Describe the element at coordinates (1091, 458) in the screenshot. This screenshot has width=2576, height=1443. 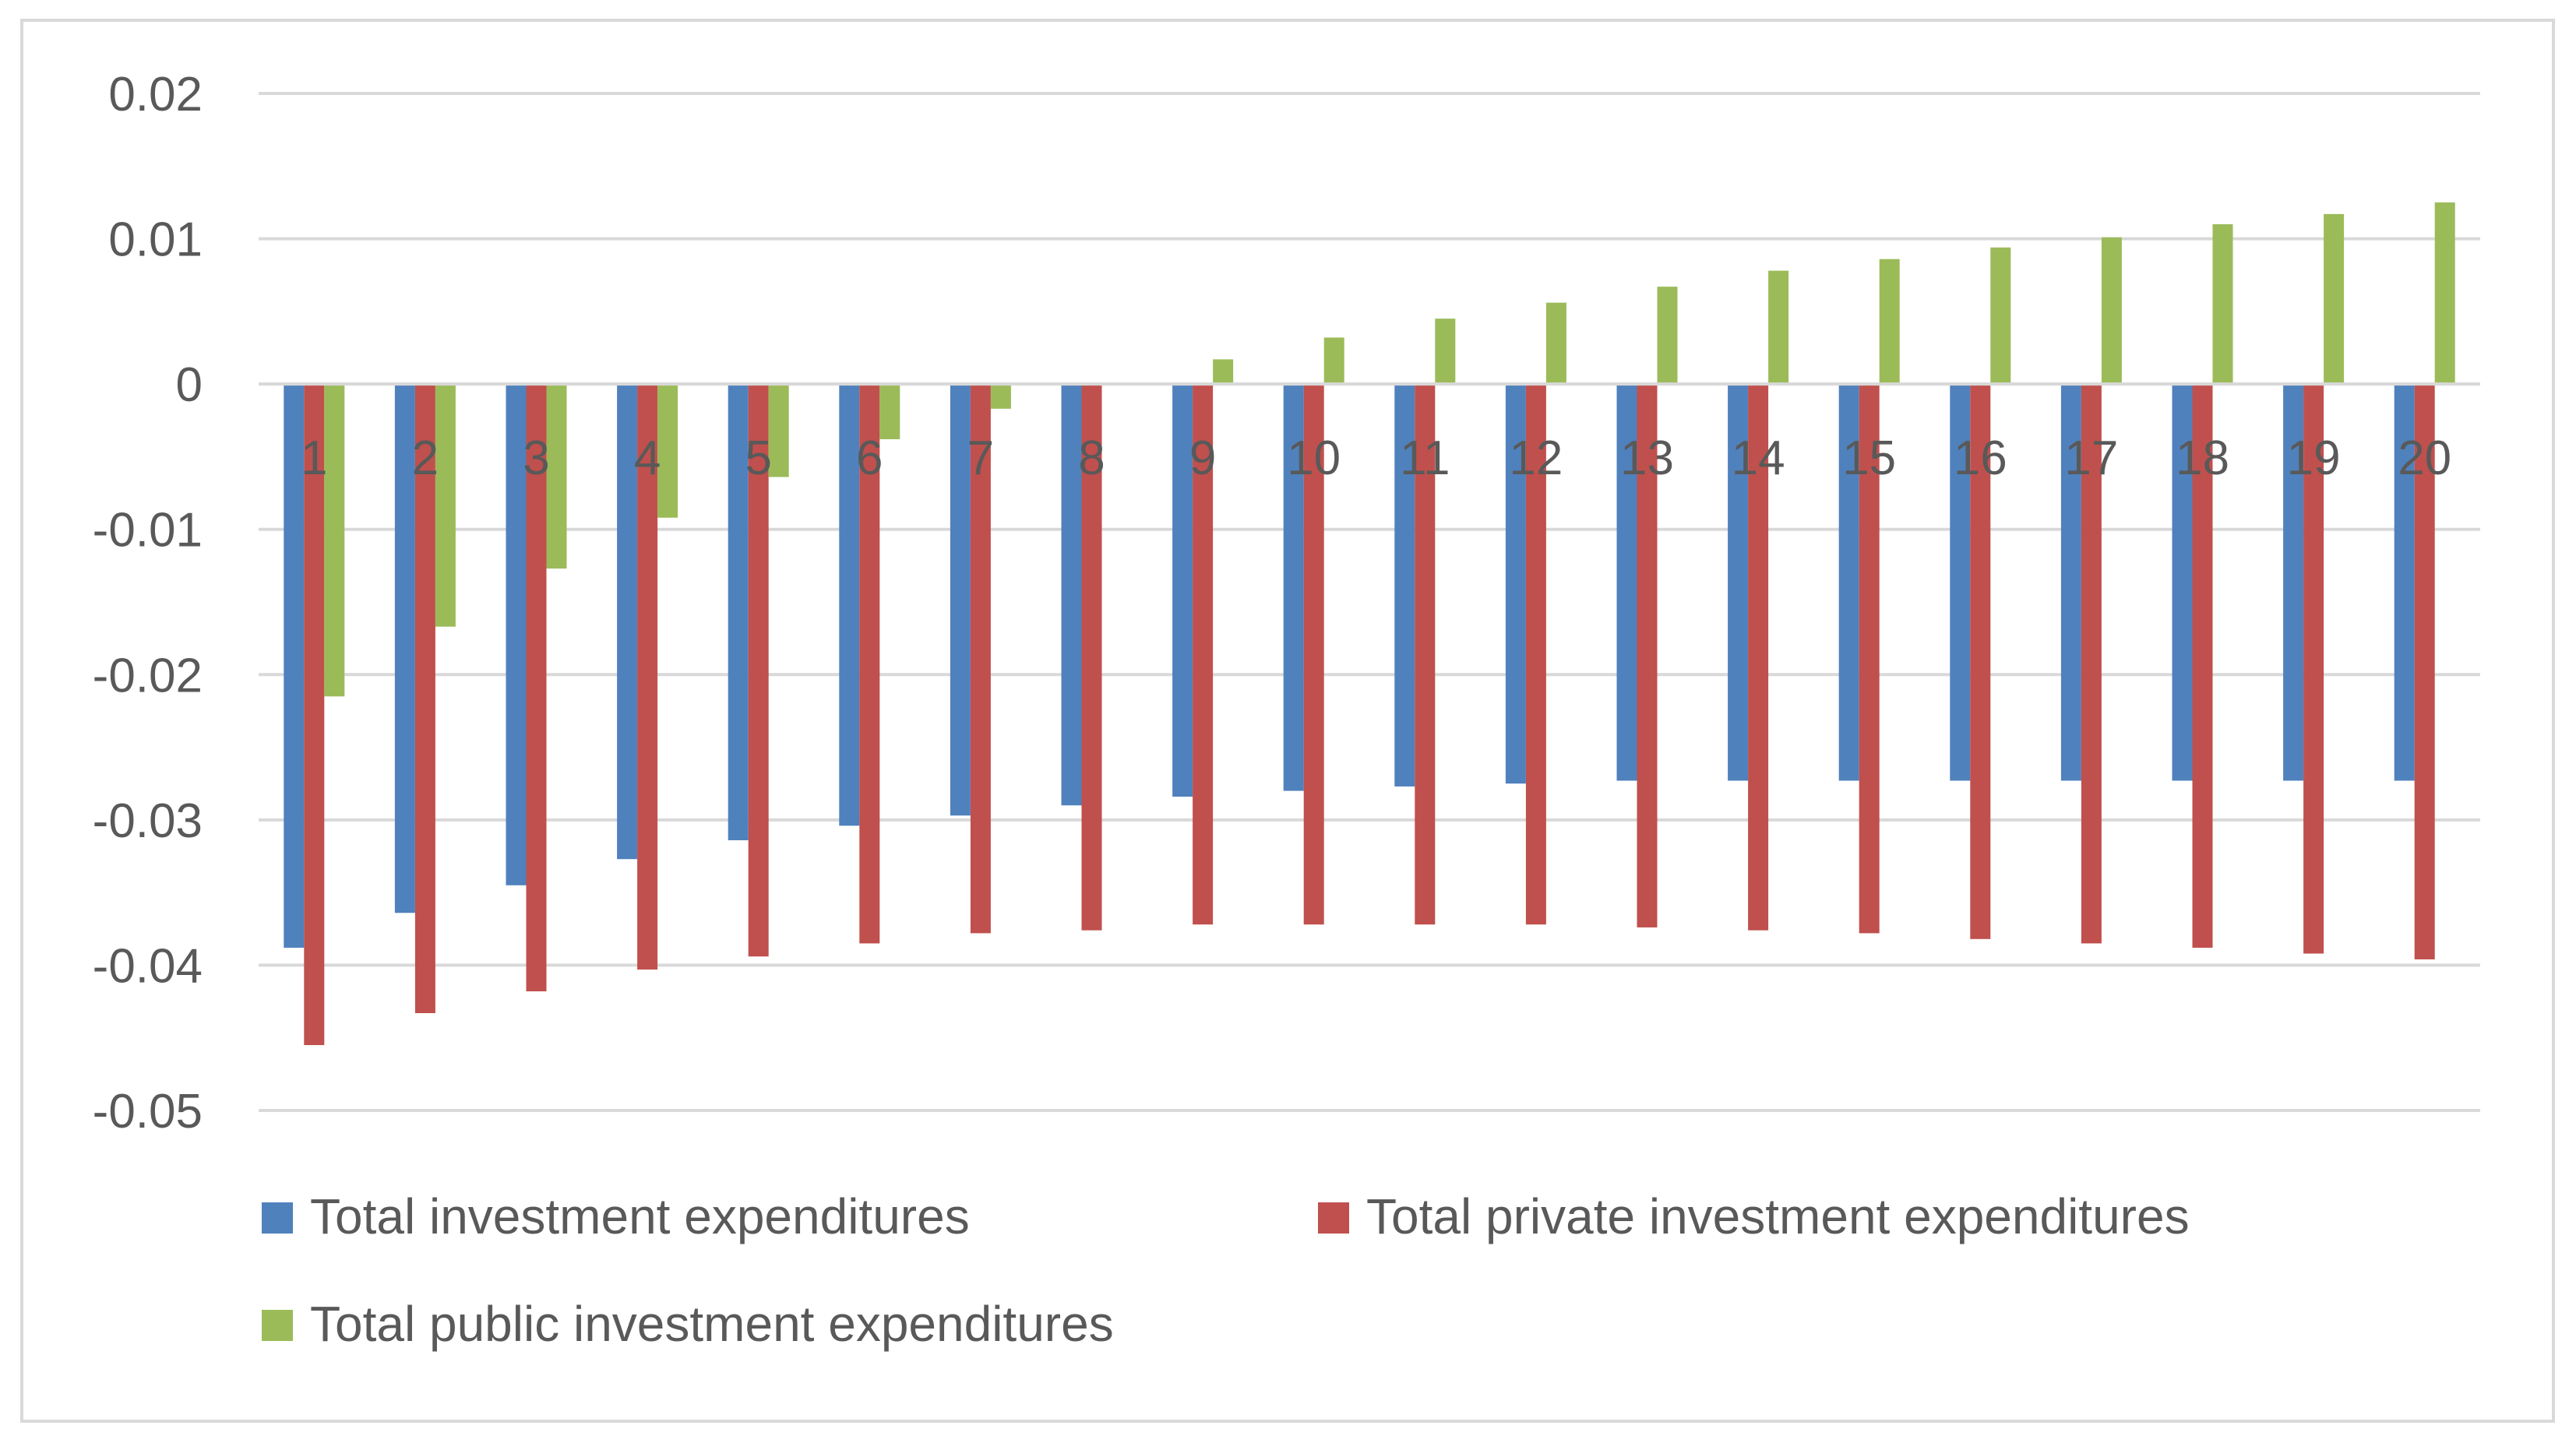
I see `x-tick-label: 8` at that location.